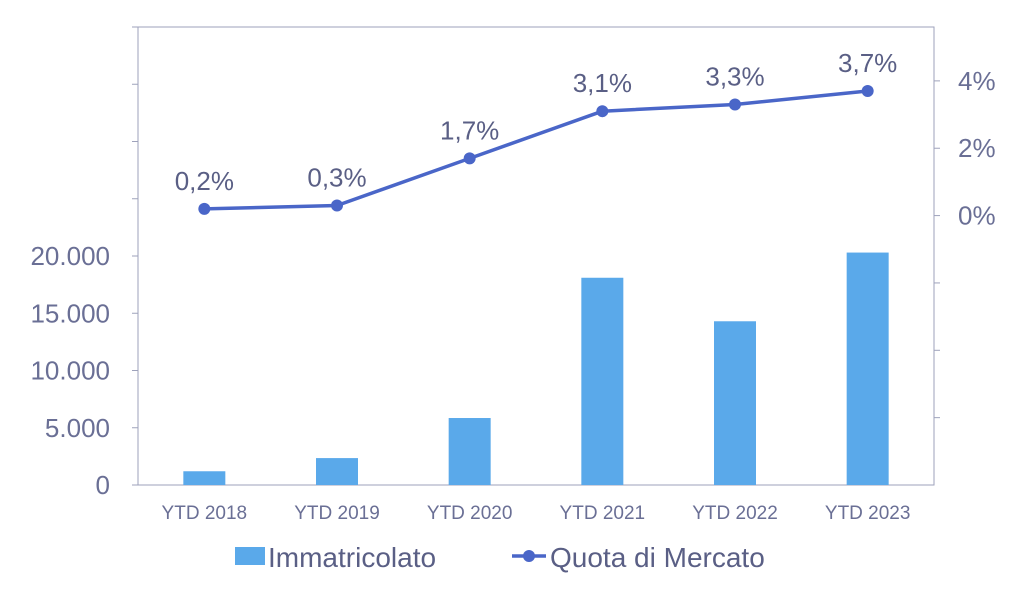  I want to click on right-tick-label: 2%, so click(977, 148).